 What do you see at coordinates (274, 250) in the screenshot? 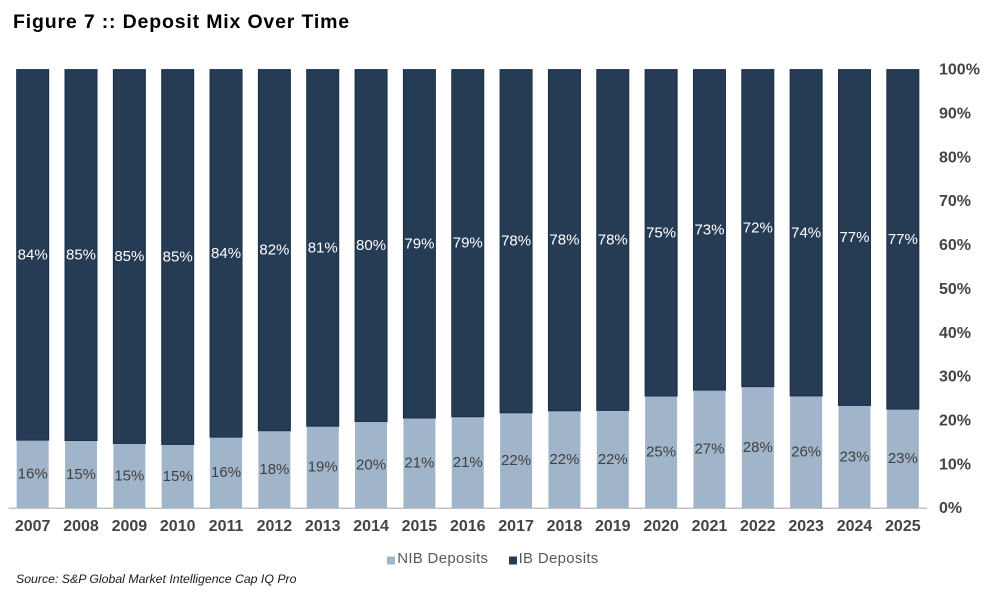
I see `svg-text: 82%` at bounding box center [274, 250].